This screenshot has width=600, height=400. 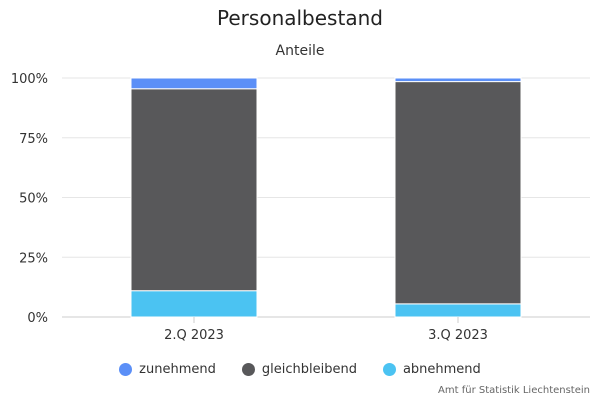 What do you see at coordinates (177, 369) in the screenshot?
I see `legend-label: zunehmend` at bounding box center [177, 369].